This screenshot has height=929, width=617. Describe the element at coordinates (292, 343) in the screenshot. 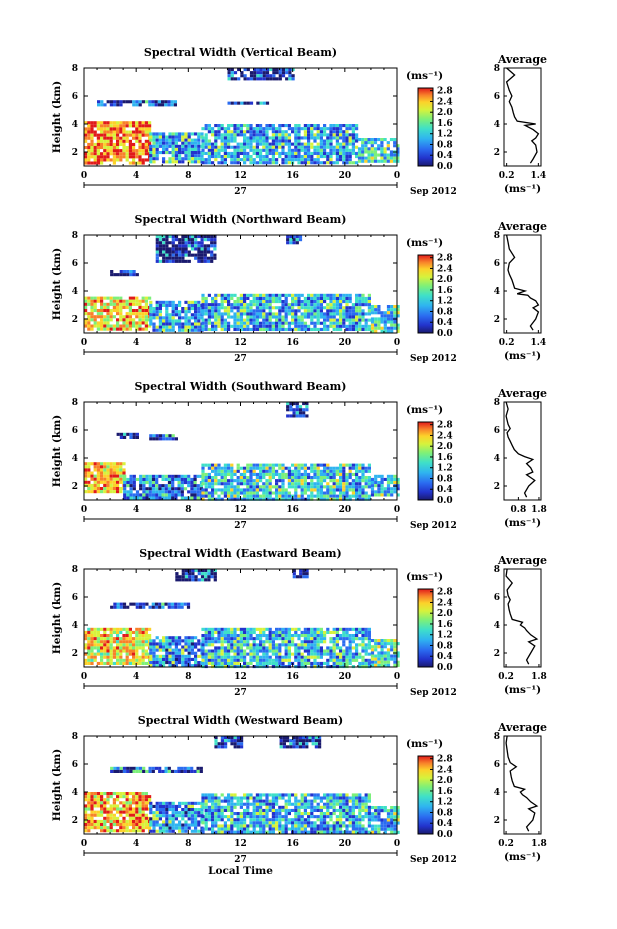

I see `x-tick-label: 16` at that location.